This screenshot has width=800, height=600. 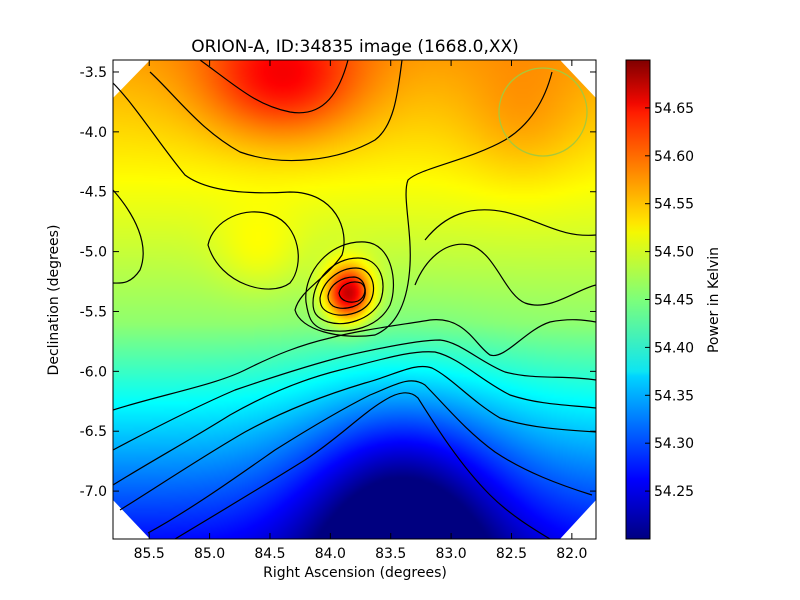 What do you see at coordinates (571, 554) in the screenshot?
I see `x-tick-label: 82.0` at bounding box center [571, 554].